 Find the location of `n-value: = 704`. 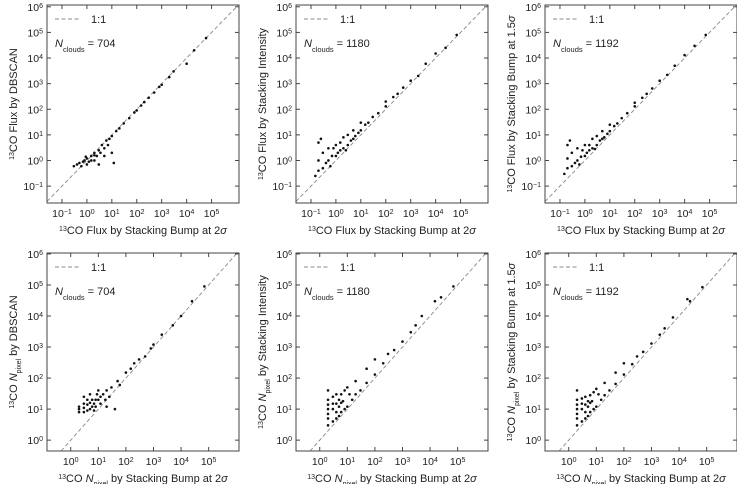

n-value: = 704 is located at coordinates (102, 44).